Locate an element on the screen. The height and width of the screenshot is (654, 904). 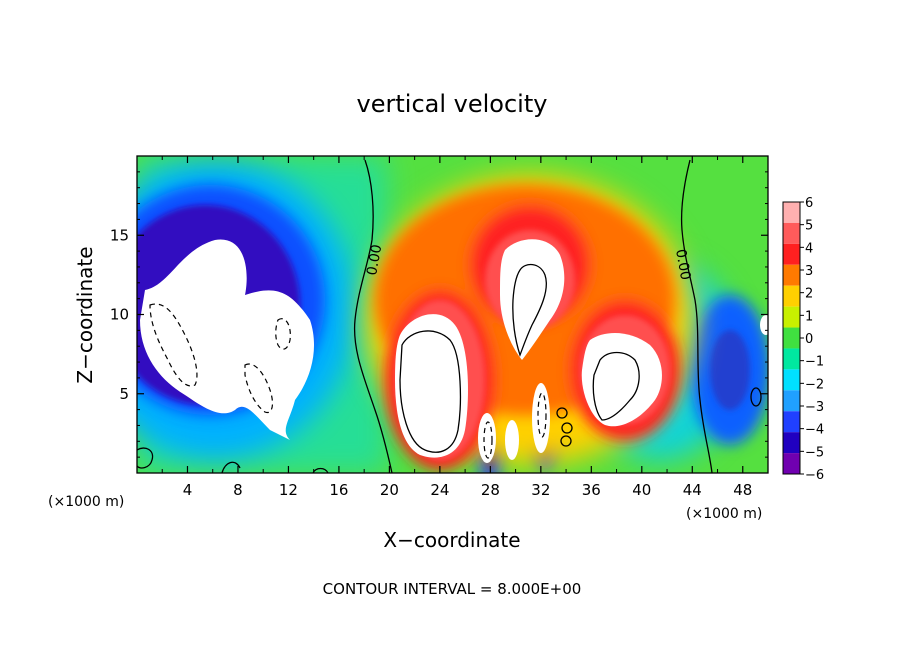
x-tick-label: 20 is located at coordinates (389, 490).